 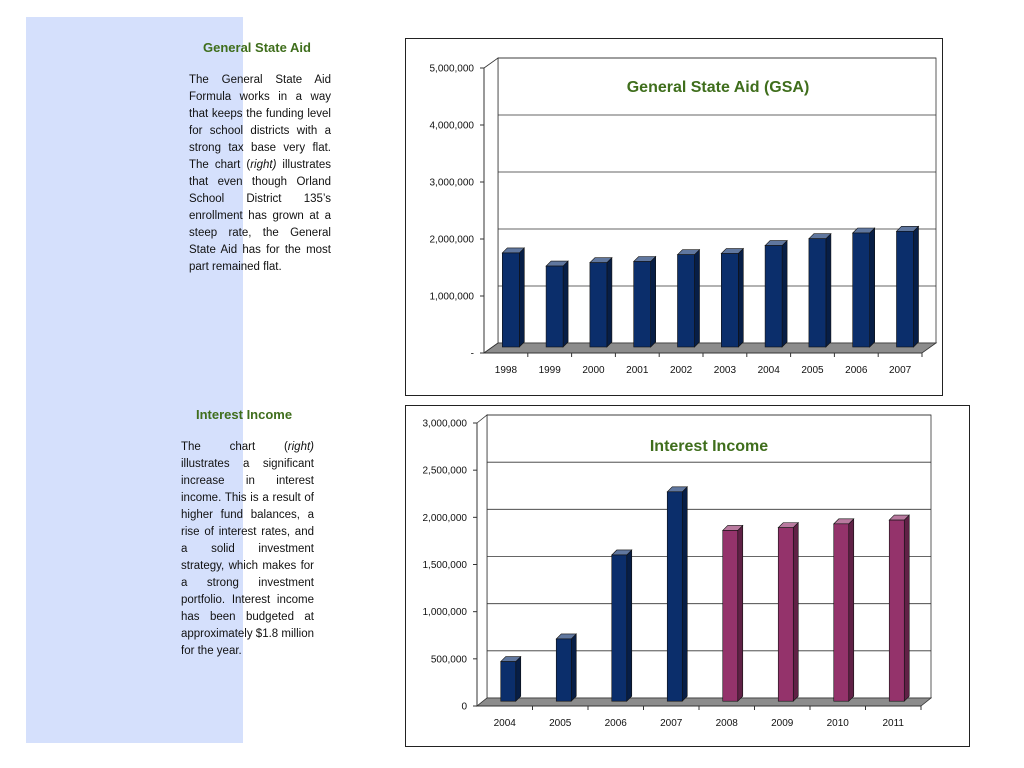 What do you see at coordinates (452, 126) in the screenshot?
I see `y-tick-label: 4,000,000` at bounding box center [452, 126].